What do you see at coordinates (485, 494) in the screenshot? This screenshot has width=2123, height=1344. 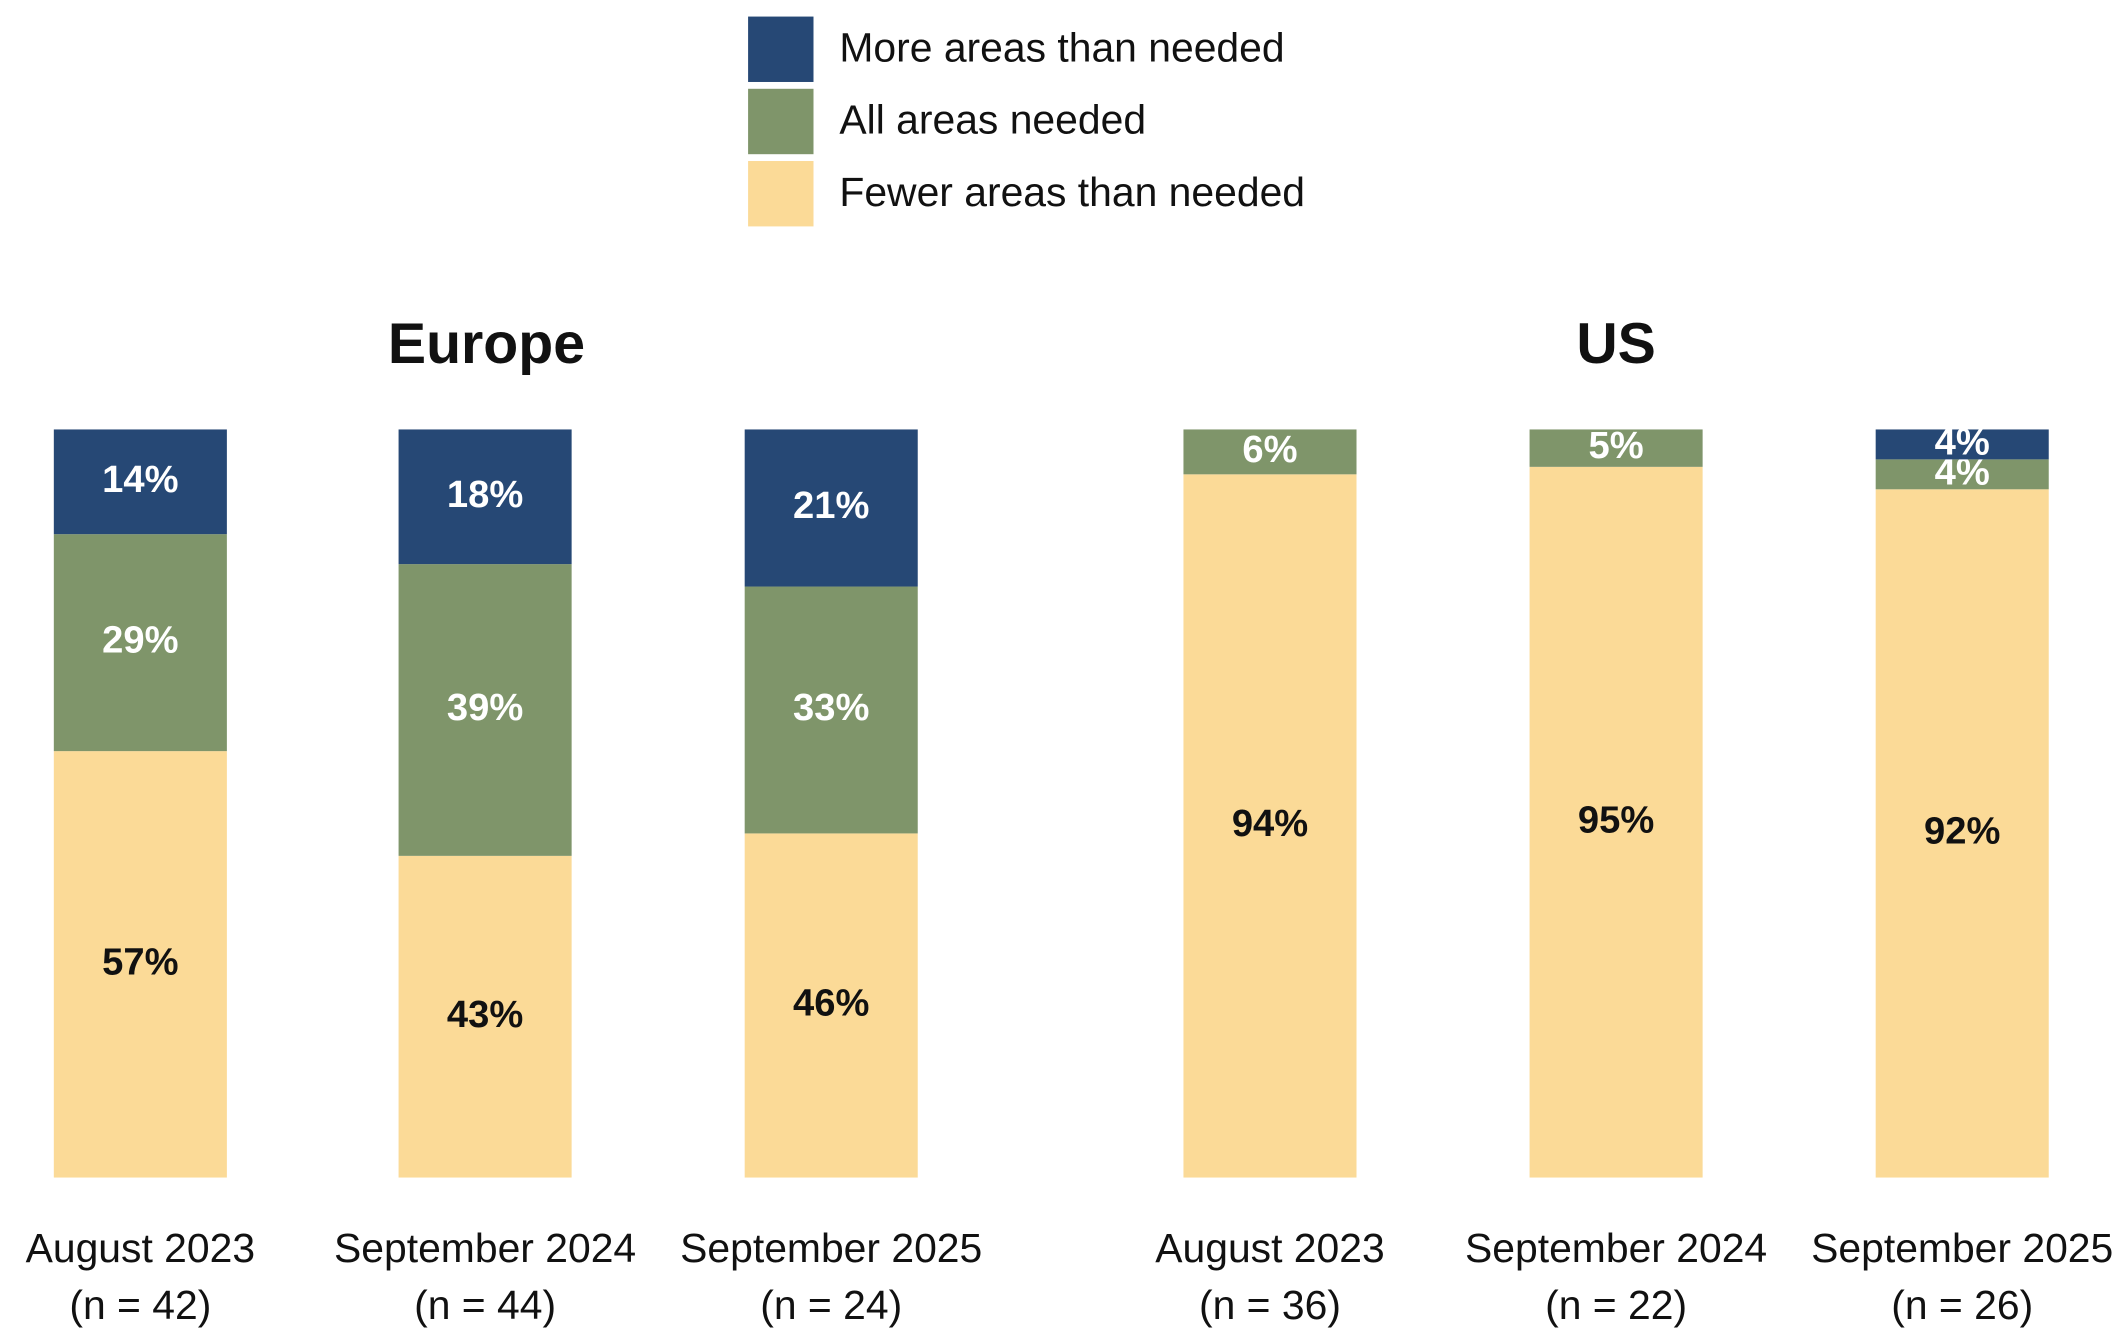 I see `value-label: 18%` at bounding box center [485, 494].